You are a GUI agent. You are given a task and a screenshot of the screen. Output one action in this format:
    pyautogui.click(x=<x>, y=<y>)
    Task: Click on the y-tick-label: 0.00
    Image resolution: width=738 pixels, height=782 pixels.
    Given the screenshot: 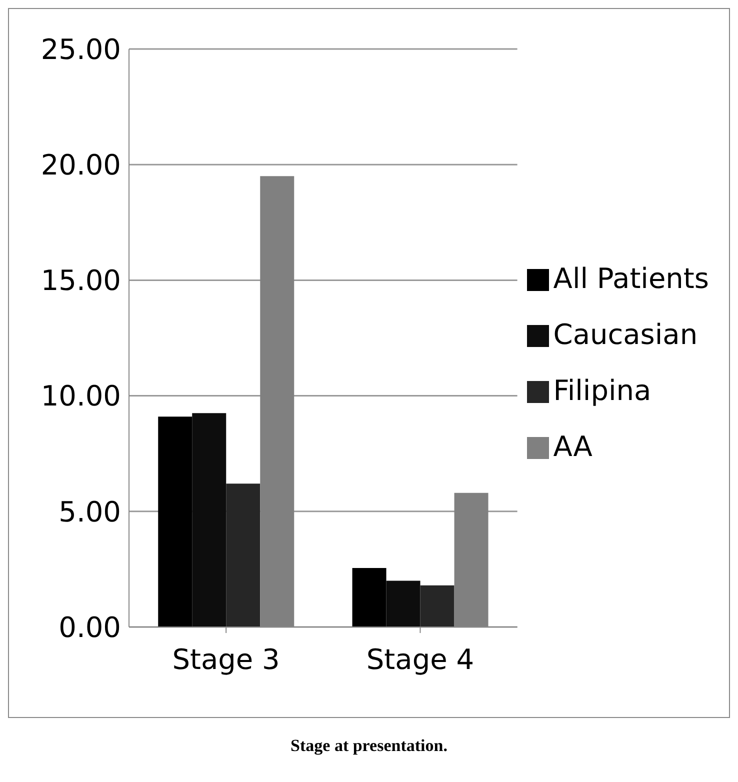 What is the action you would take?
    pyautogui.click(x=89, y=627)
    